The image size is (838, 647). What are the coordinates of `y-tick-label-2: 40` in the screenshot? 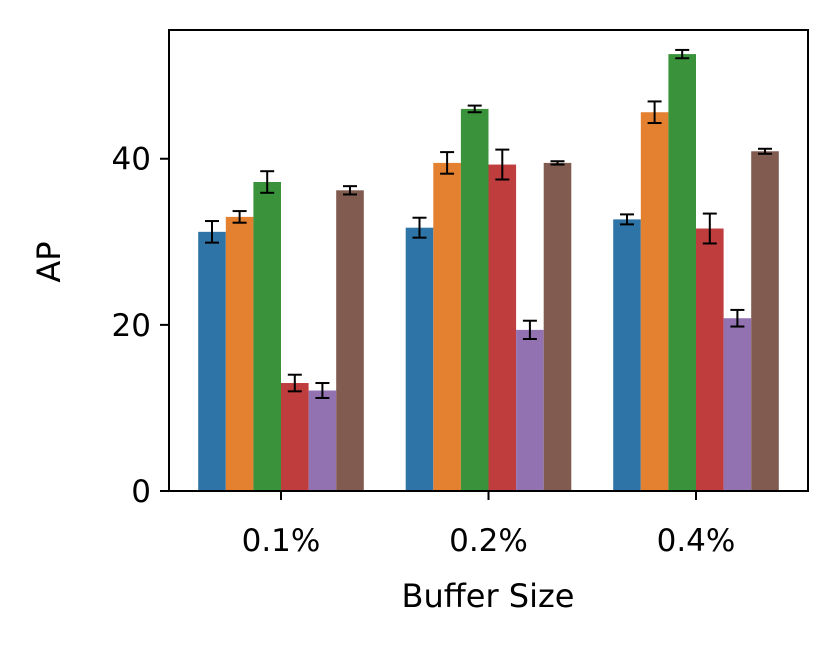 It's located at (131, 160).